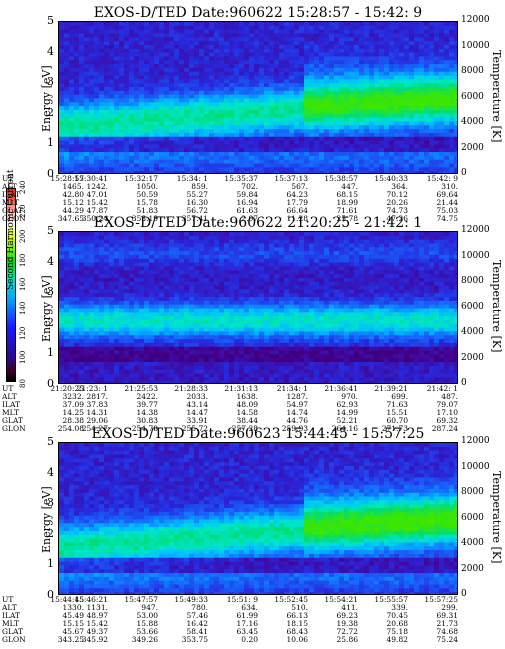 The image size is (505, 649). Describe the element at coordinates (397, 202) in the screenshot. I see `orbit-cell: 20.26` at that location.